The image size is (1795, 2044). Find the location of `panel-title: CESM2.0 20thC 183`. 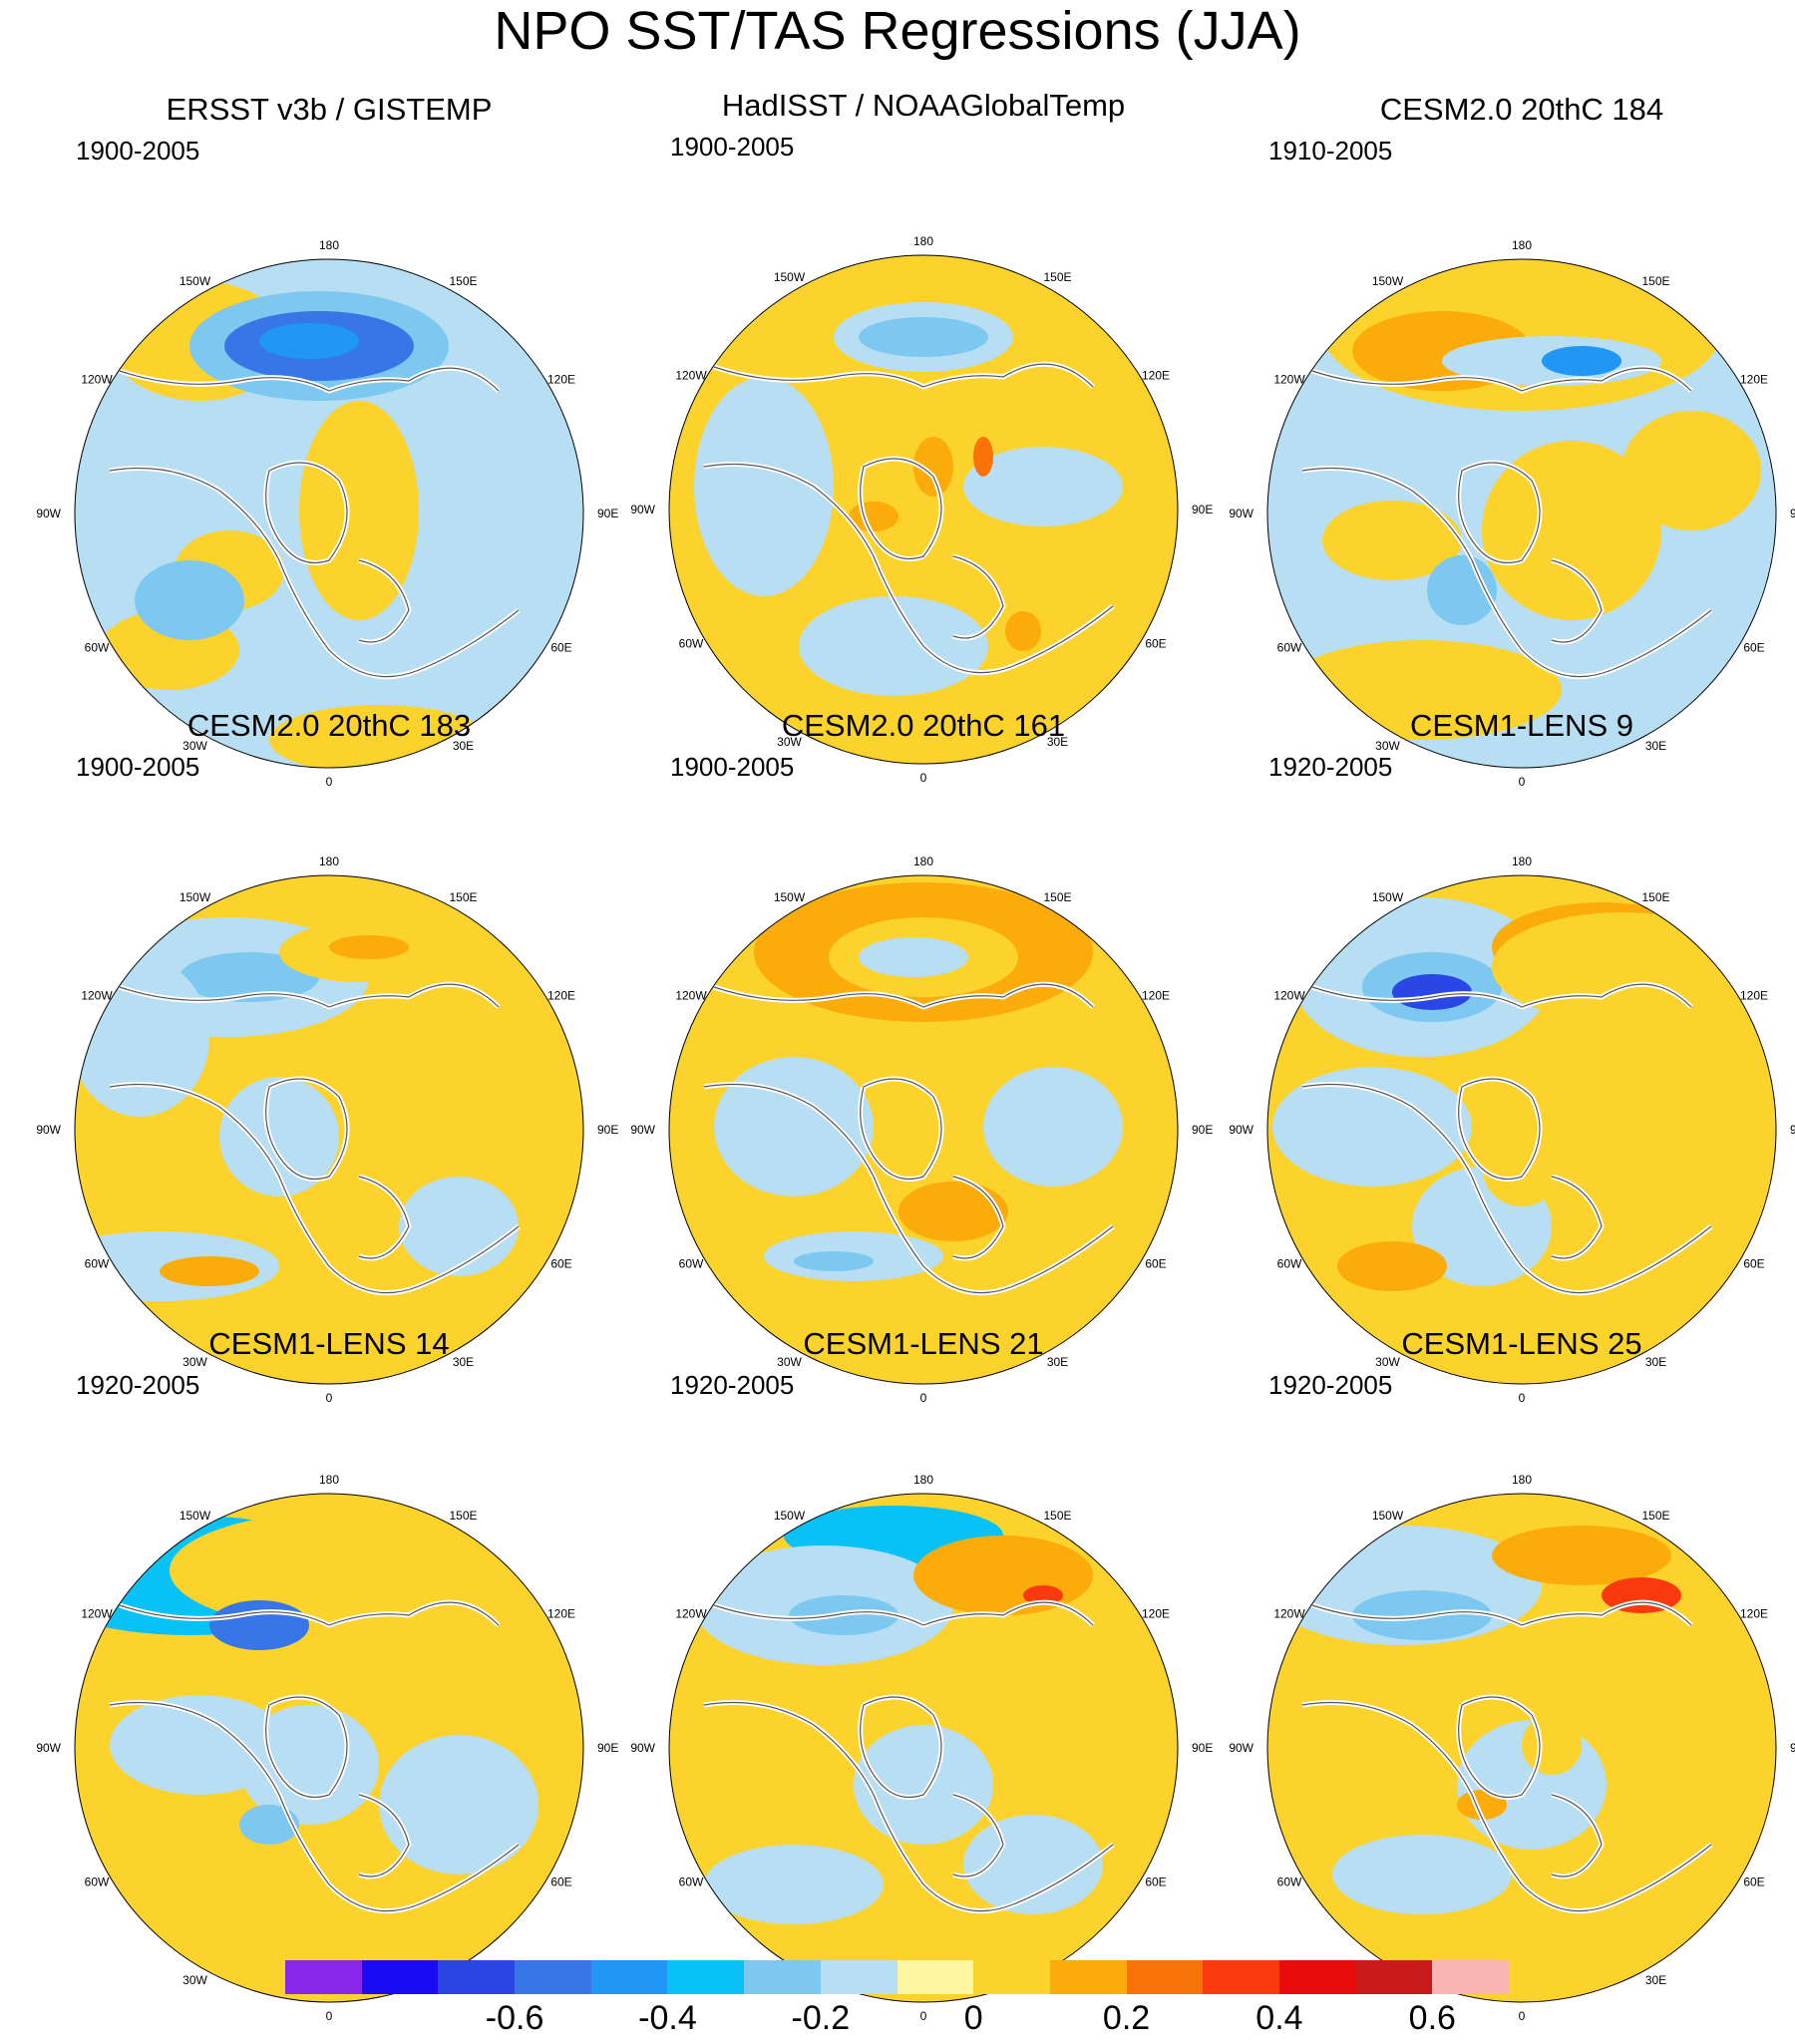

panel-title: CESM2.0 20thC 183 is located at coordinates (329, 725).